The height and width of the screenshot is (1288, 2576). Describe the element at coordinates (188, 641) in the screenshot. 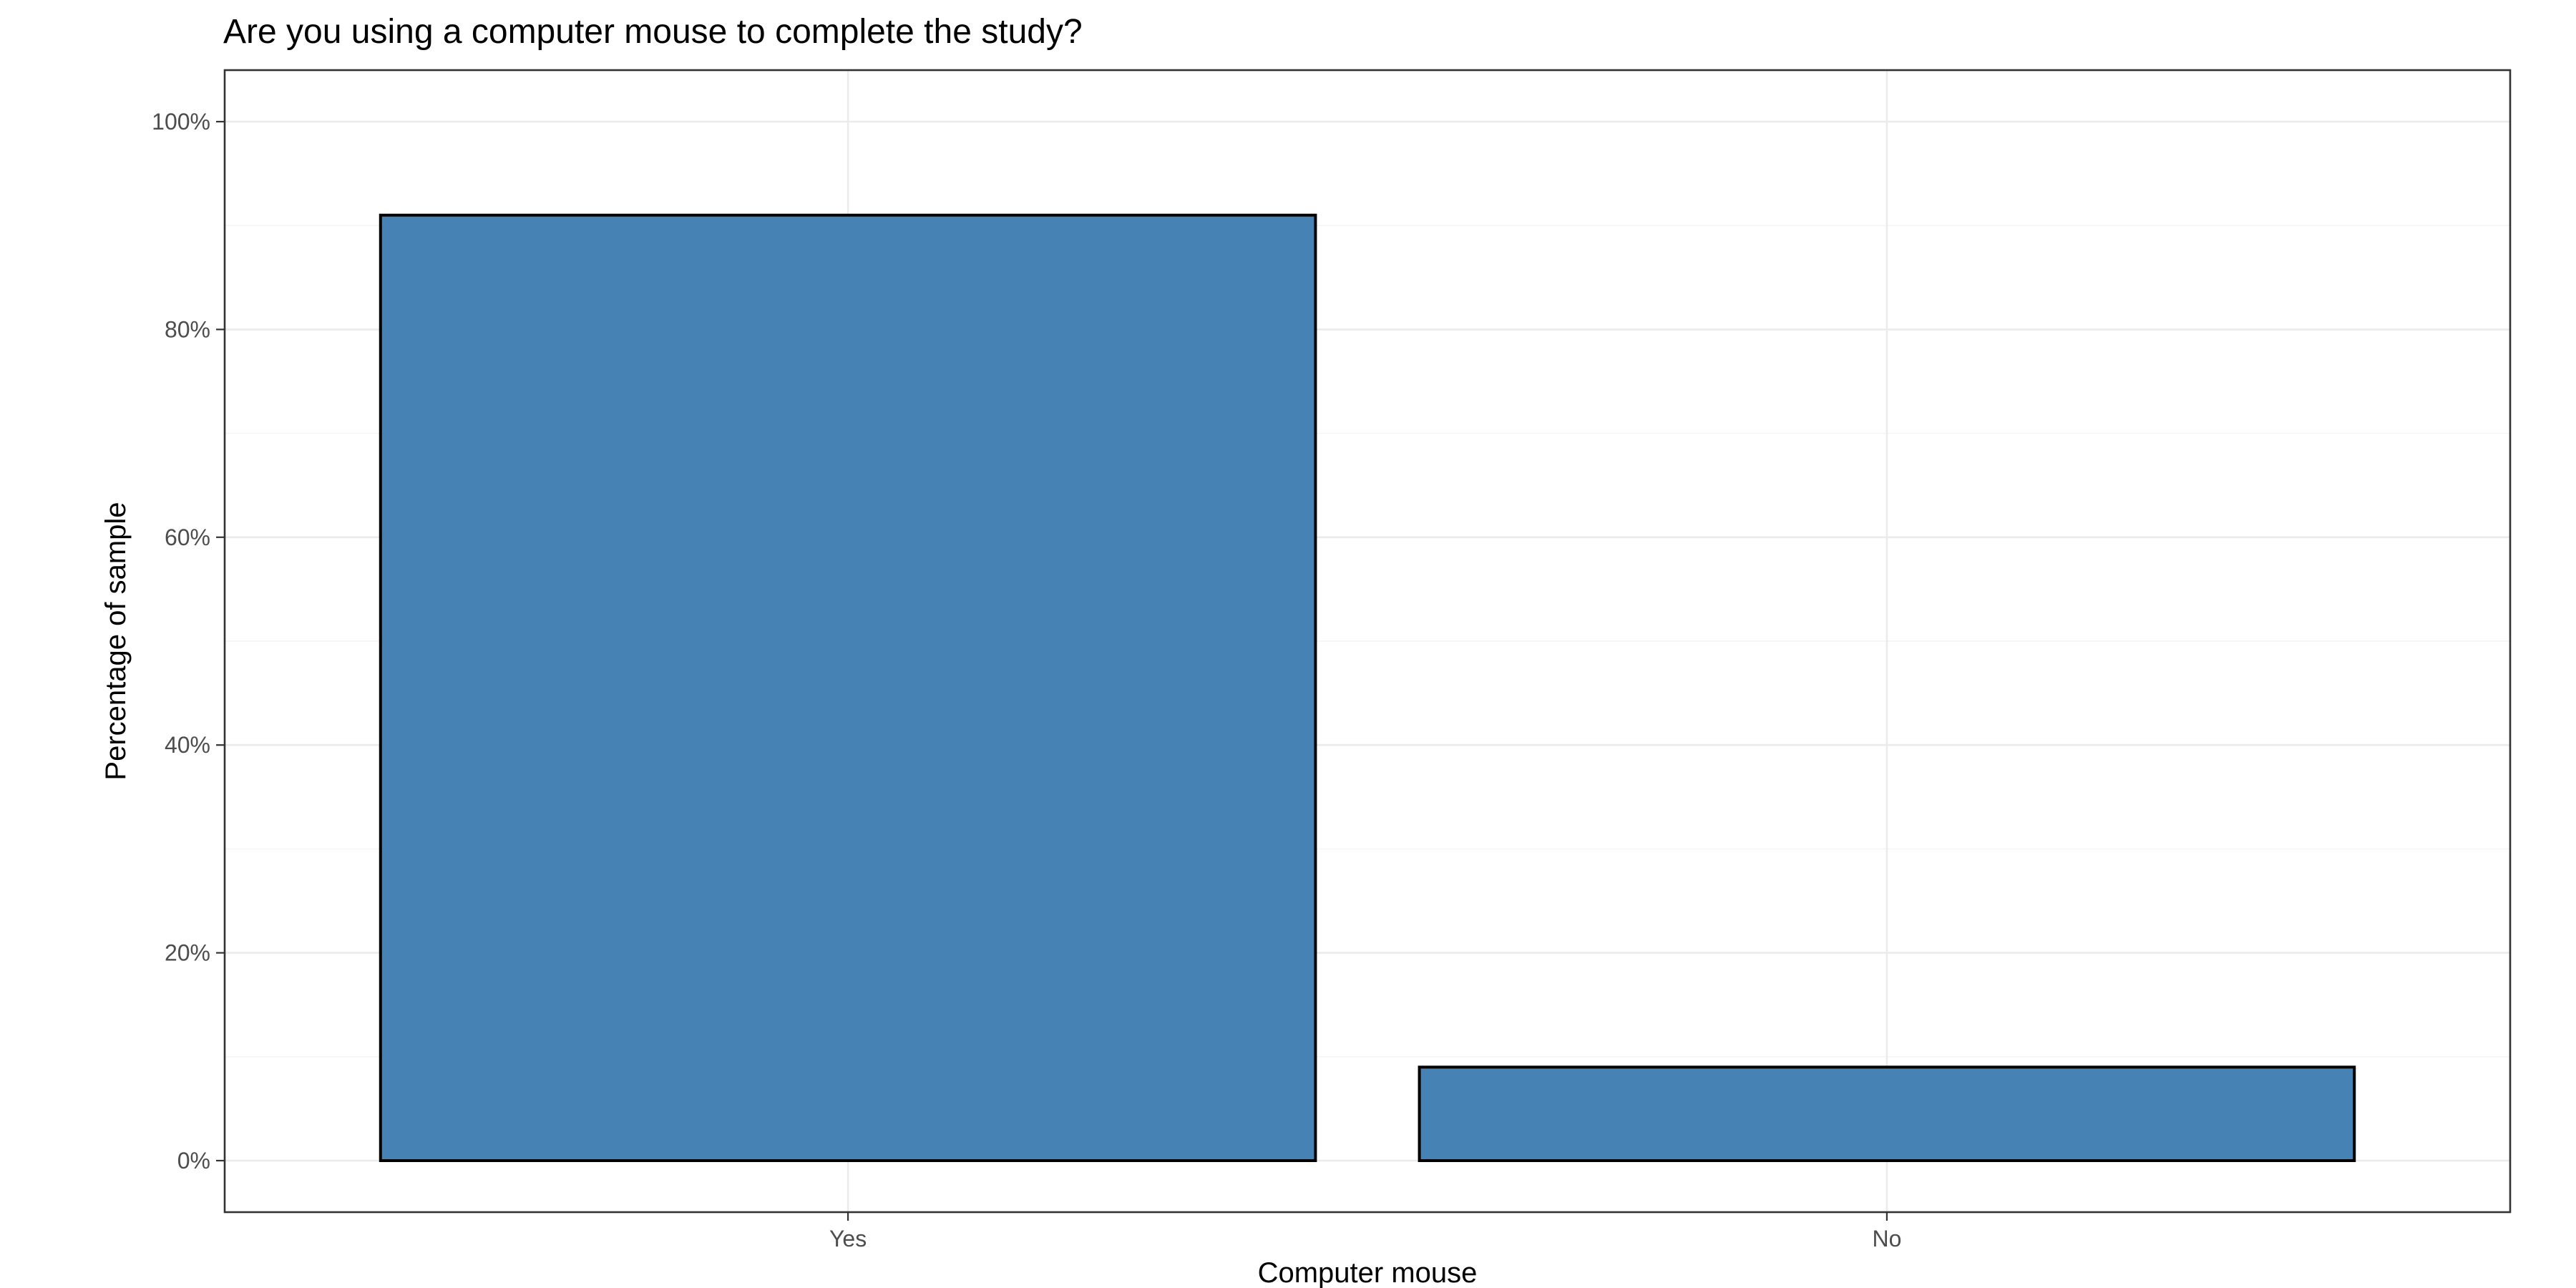

I see `y-axis: 0% 20% 40% 60% 80% 100%` at that location.